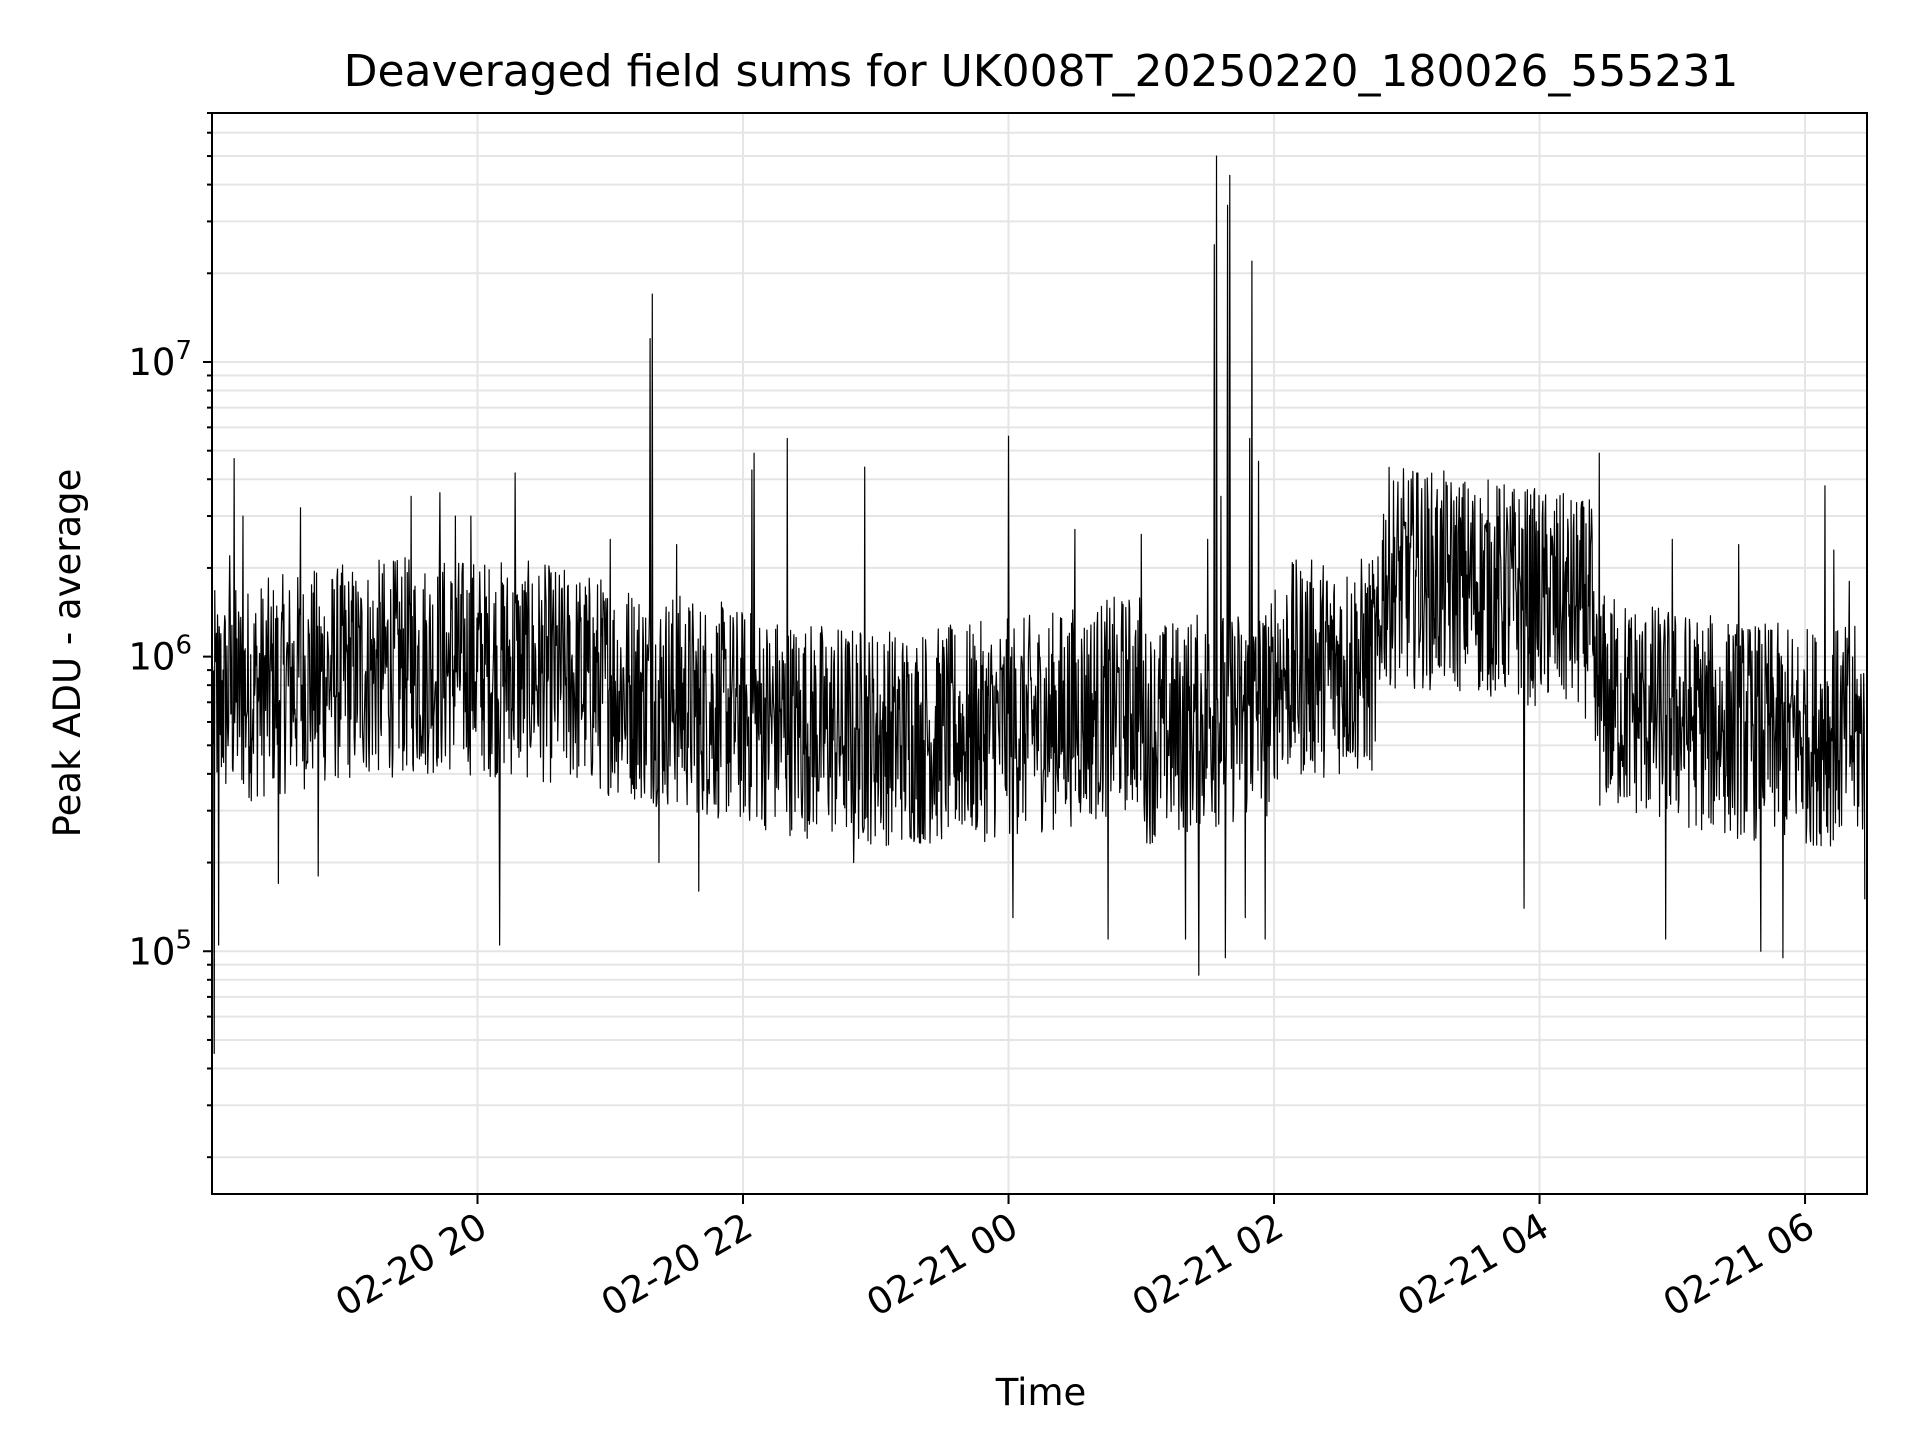 The height and width of the screenshot is (1440, 1920). I want to click on y-axis-label: Peak ADU - average, so click(67, 653).